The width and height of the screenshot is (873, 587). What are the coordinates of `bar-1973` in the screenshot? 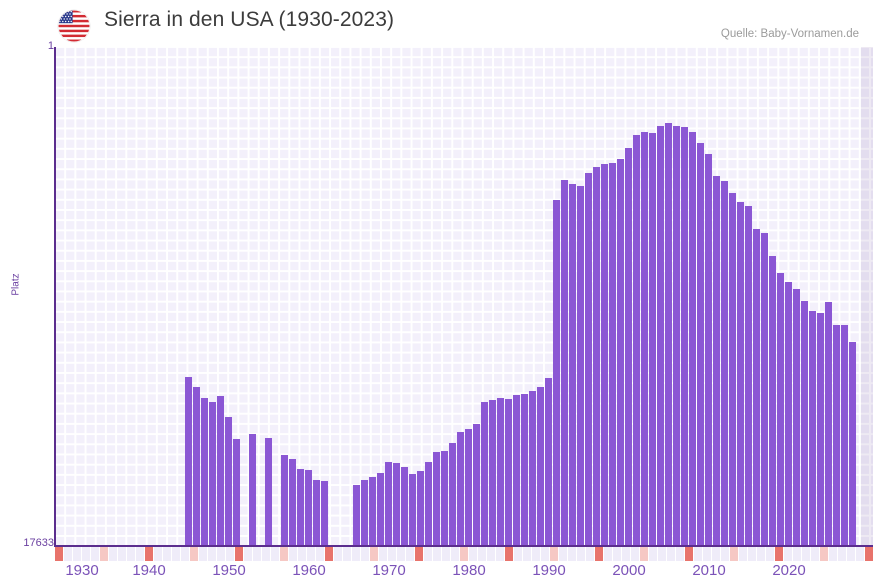 It's located at (468, 487).